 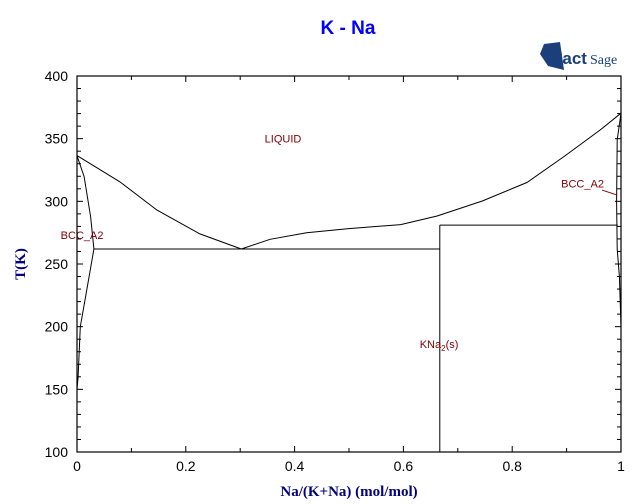 I want to click on x-tick-label: 0.4, so click(x=295, y=466).